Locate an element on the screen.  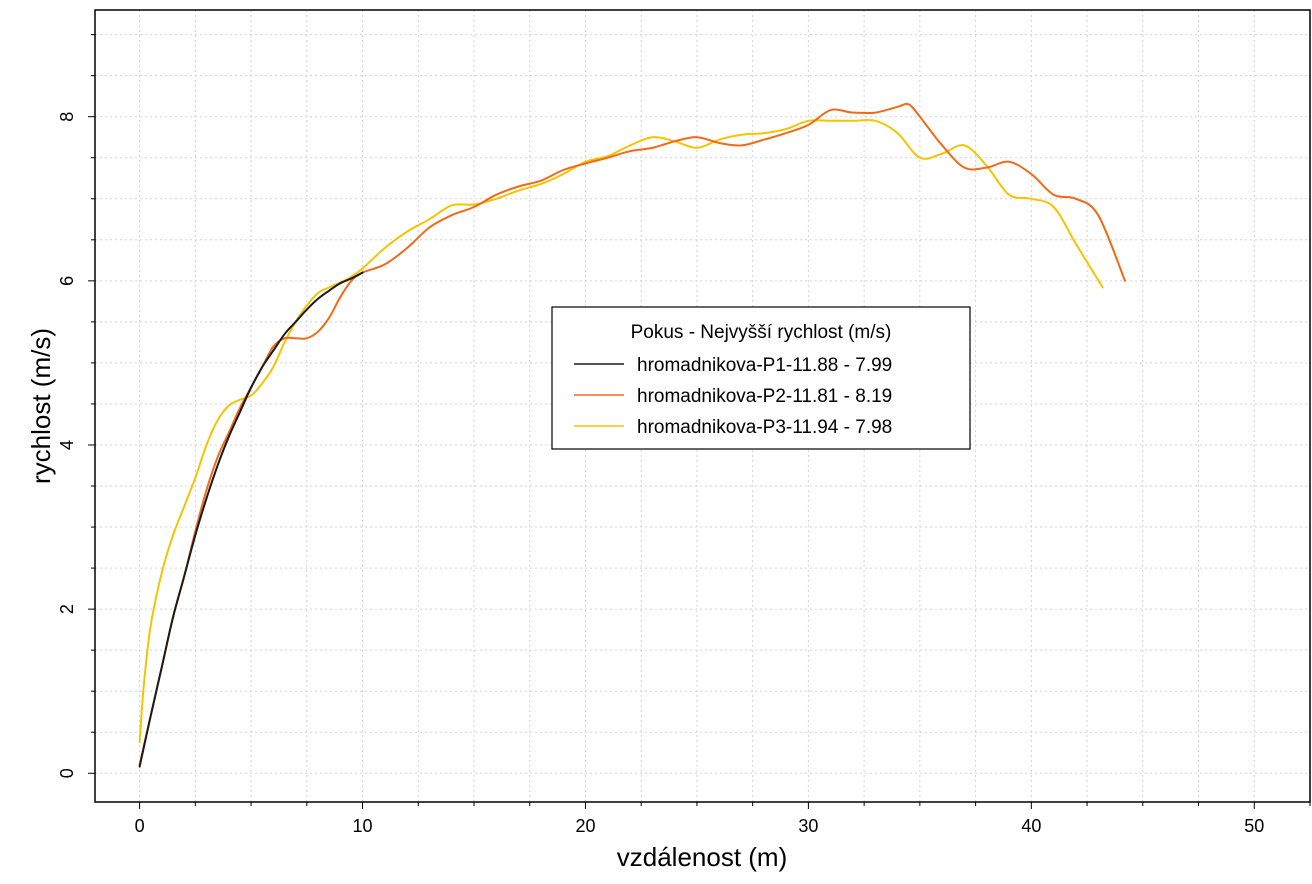
x-tick-label: 40 is located at coordinates (1031, 826).